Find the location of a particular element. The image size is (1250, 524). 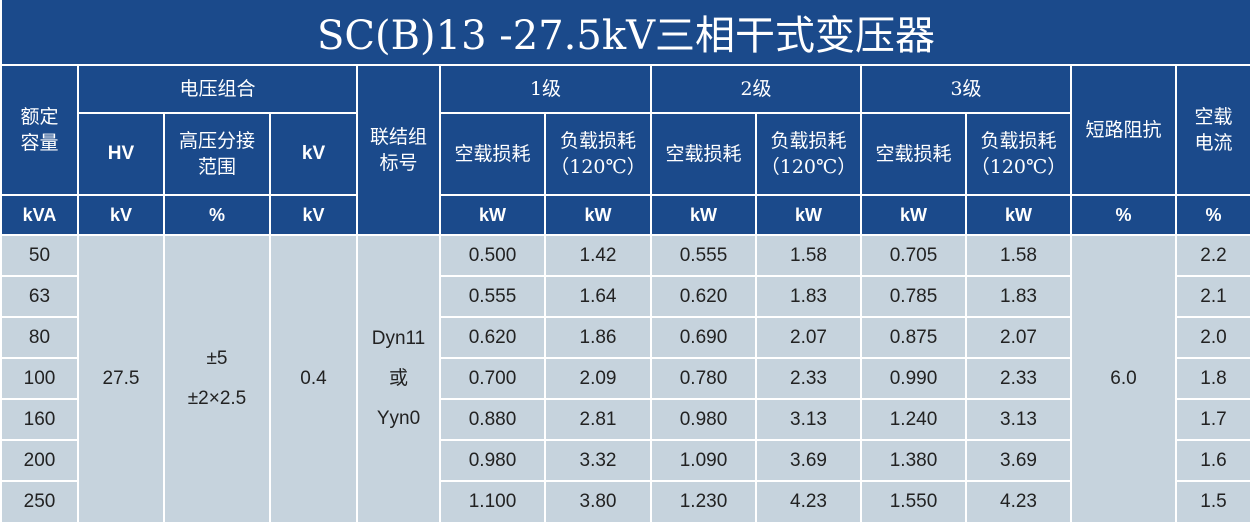

data-cell: ±5 ±2×2.5 is located at coordinates (217, 379).